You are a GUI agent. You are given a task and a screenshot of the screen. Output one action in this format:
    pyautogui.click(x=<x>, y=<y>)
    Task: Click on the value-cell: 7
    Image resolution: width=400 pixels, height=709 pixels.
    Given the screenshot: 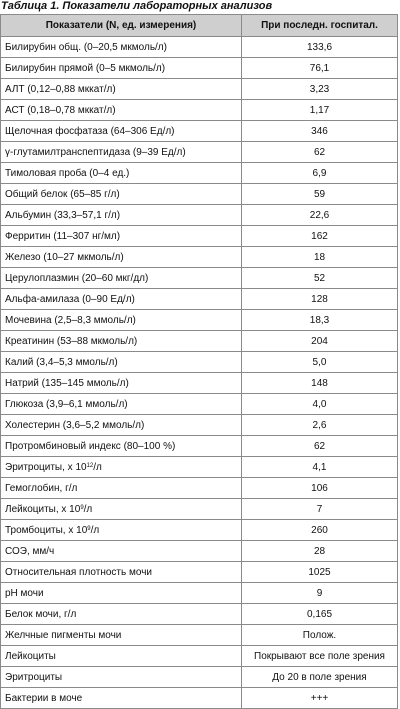 What is the action you would take?
    pyautogui.click(x=319, y=509)
    